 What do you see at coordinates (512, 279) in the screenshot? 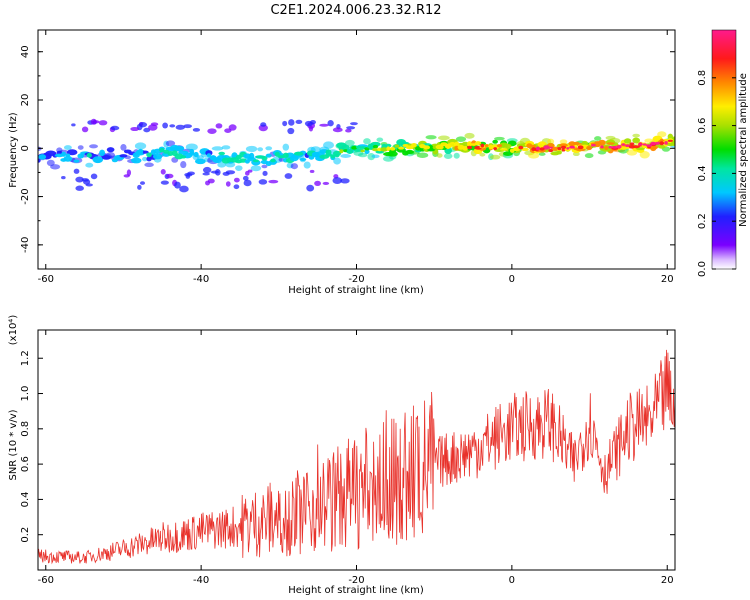
I see `spectrogram-x-tick-label: 0` at bounding box center [512, 279].